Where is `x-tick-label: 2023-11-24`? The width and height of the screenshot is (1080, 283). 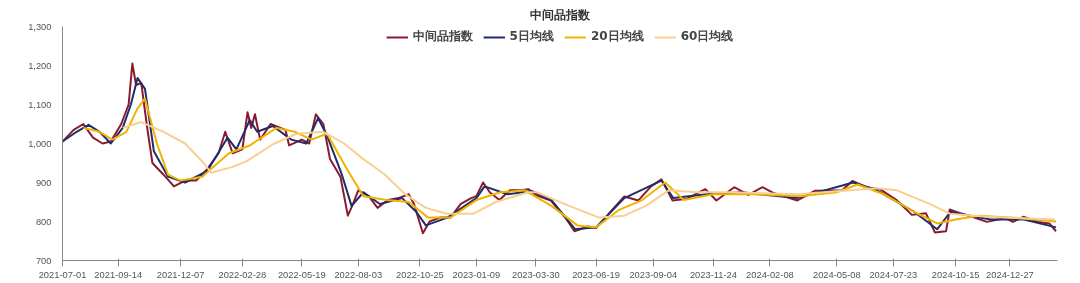 x-tick-label: 2023-11-24 is located at coordinates (713, 274).